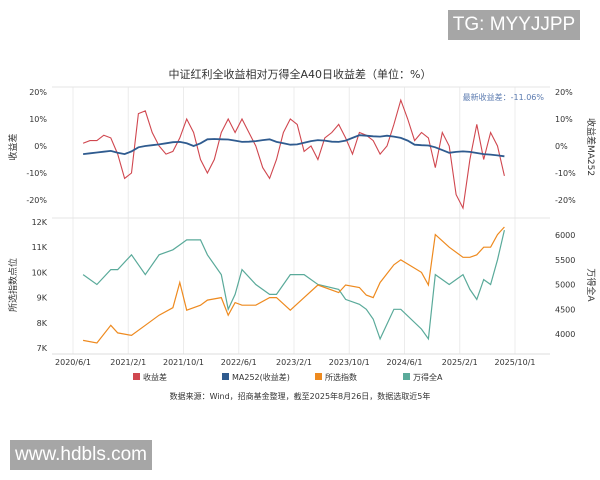  Describe the element at coordinates (239, 362) in the screenshot. I see `x-tick-label: 2022/6/1` at that location.